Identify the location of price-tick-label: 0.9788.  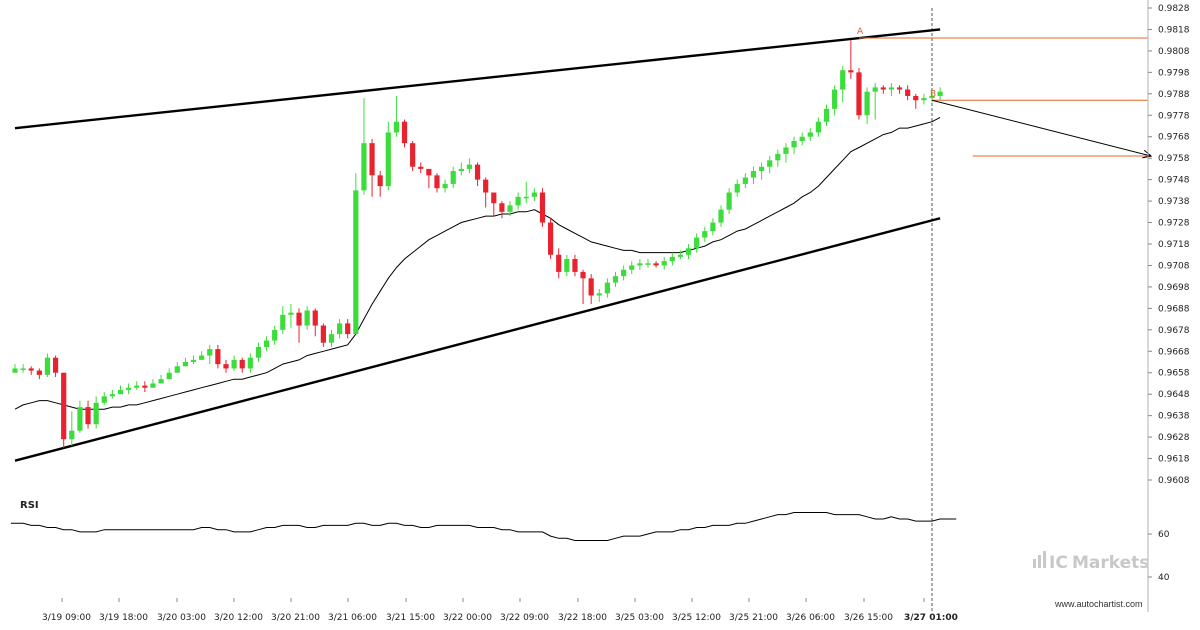
(1174, 95).